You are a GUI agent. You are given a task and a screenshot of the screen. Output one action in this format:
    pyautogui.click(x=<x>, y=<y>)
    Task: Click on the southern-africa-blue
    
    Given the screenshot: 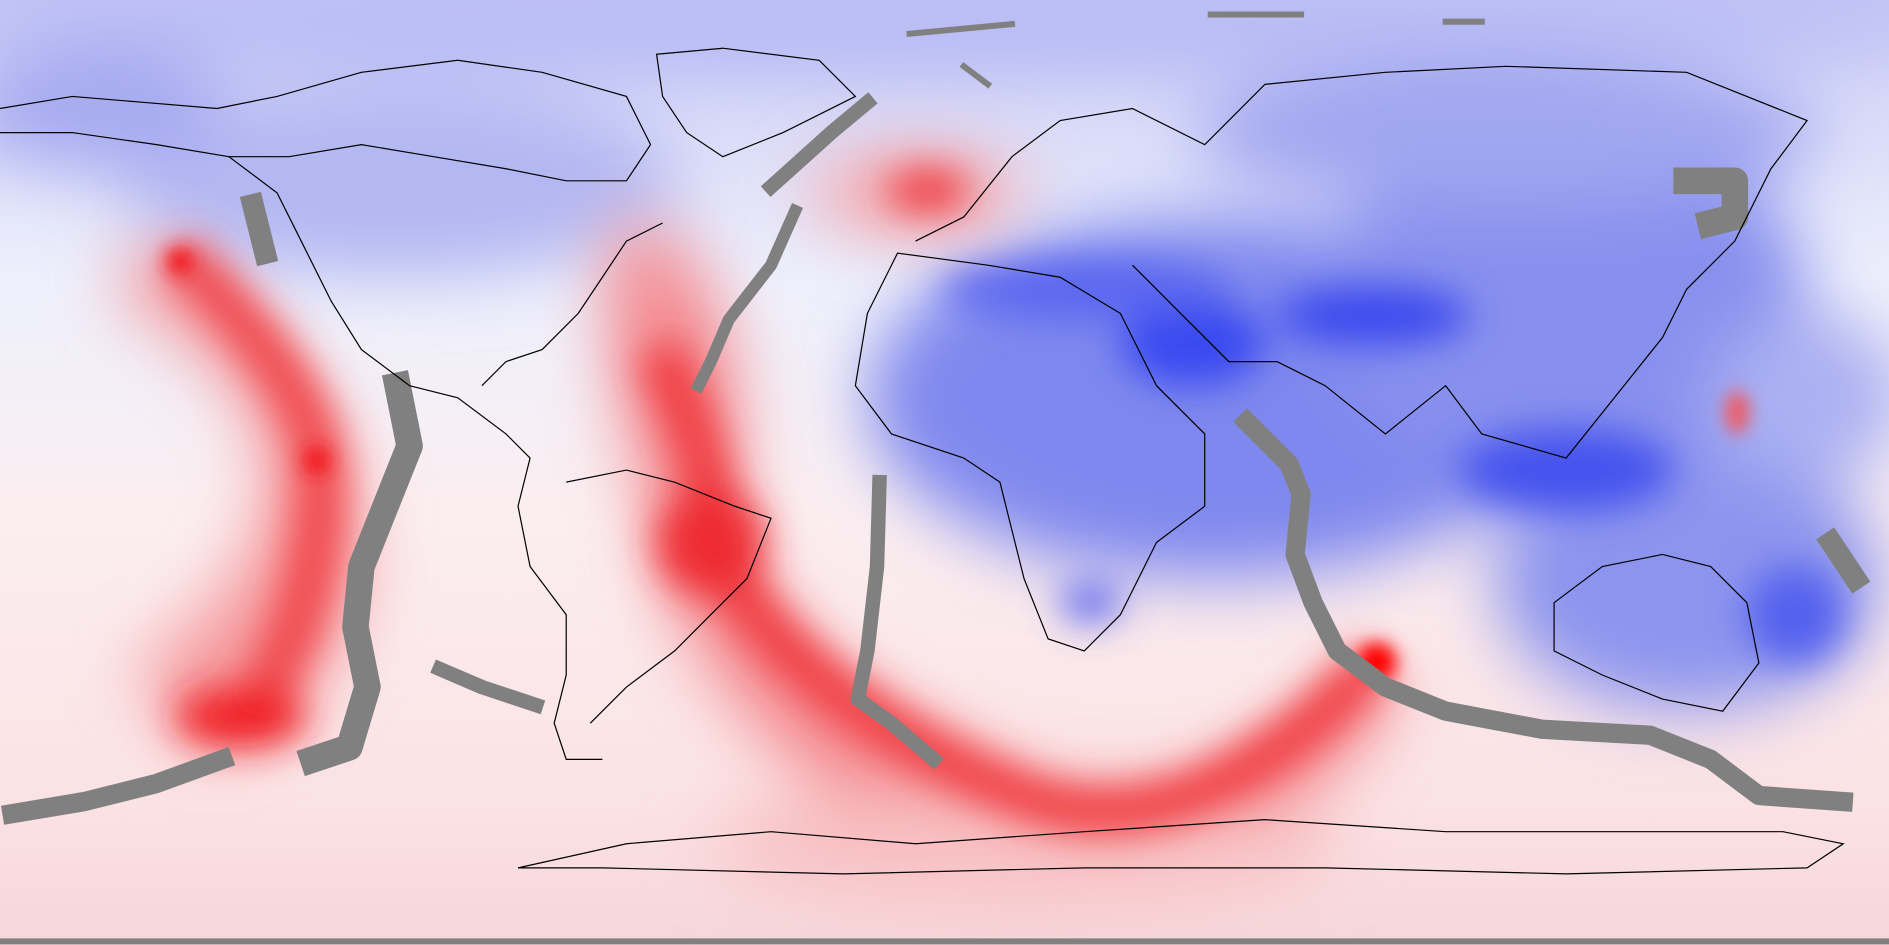 What is the action you would take?
    pyautogui.click(x=1090, y=602)
    